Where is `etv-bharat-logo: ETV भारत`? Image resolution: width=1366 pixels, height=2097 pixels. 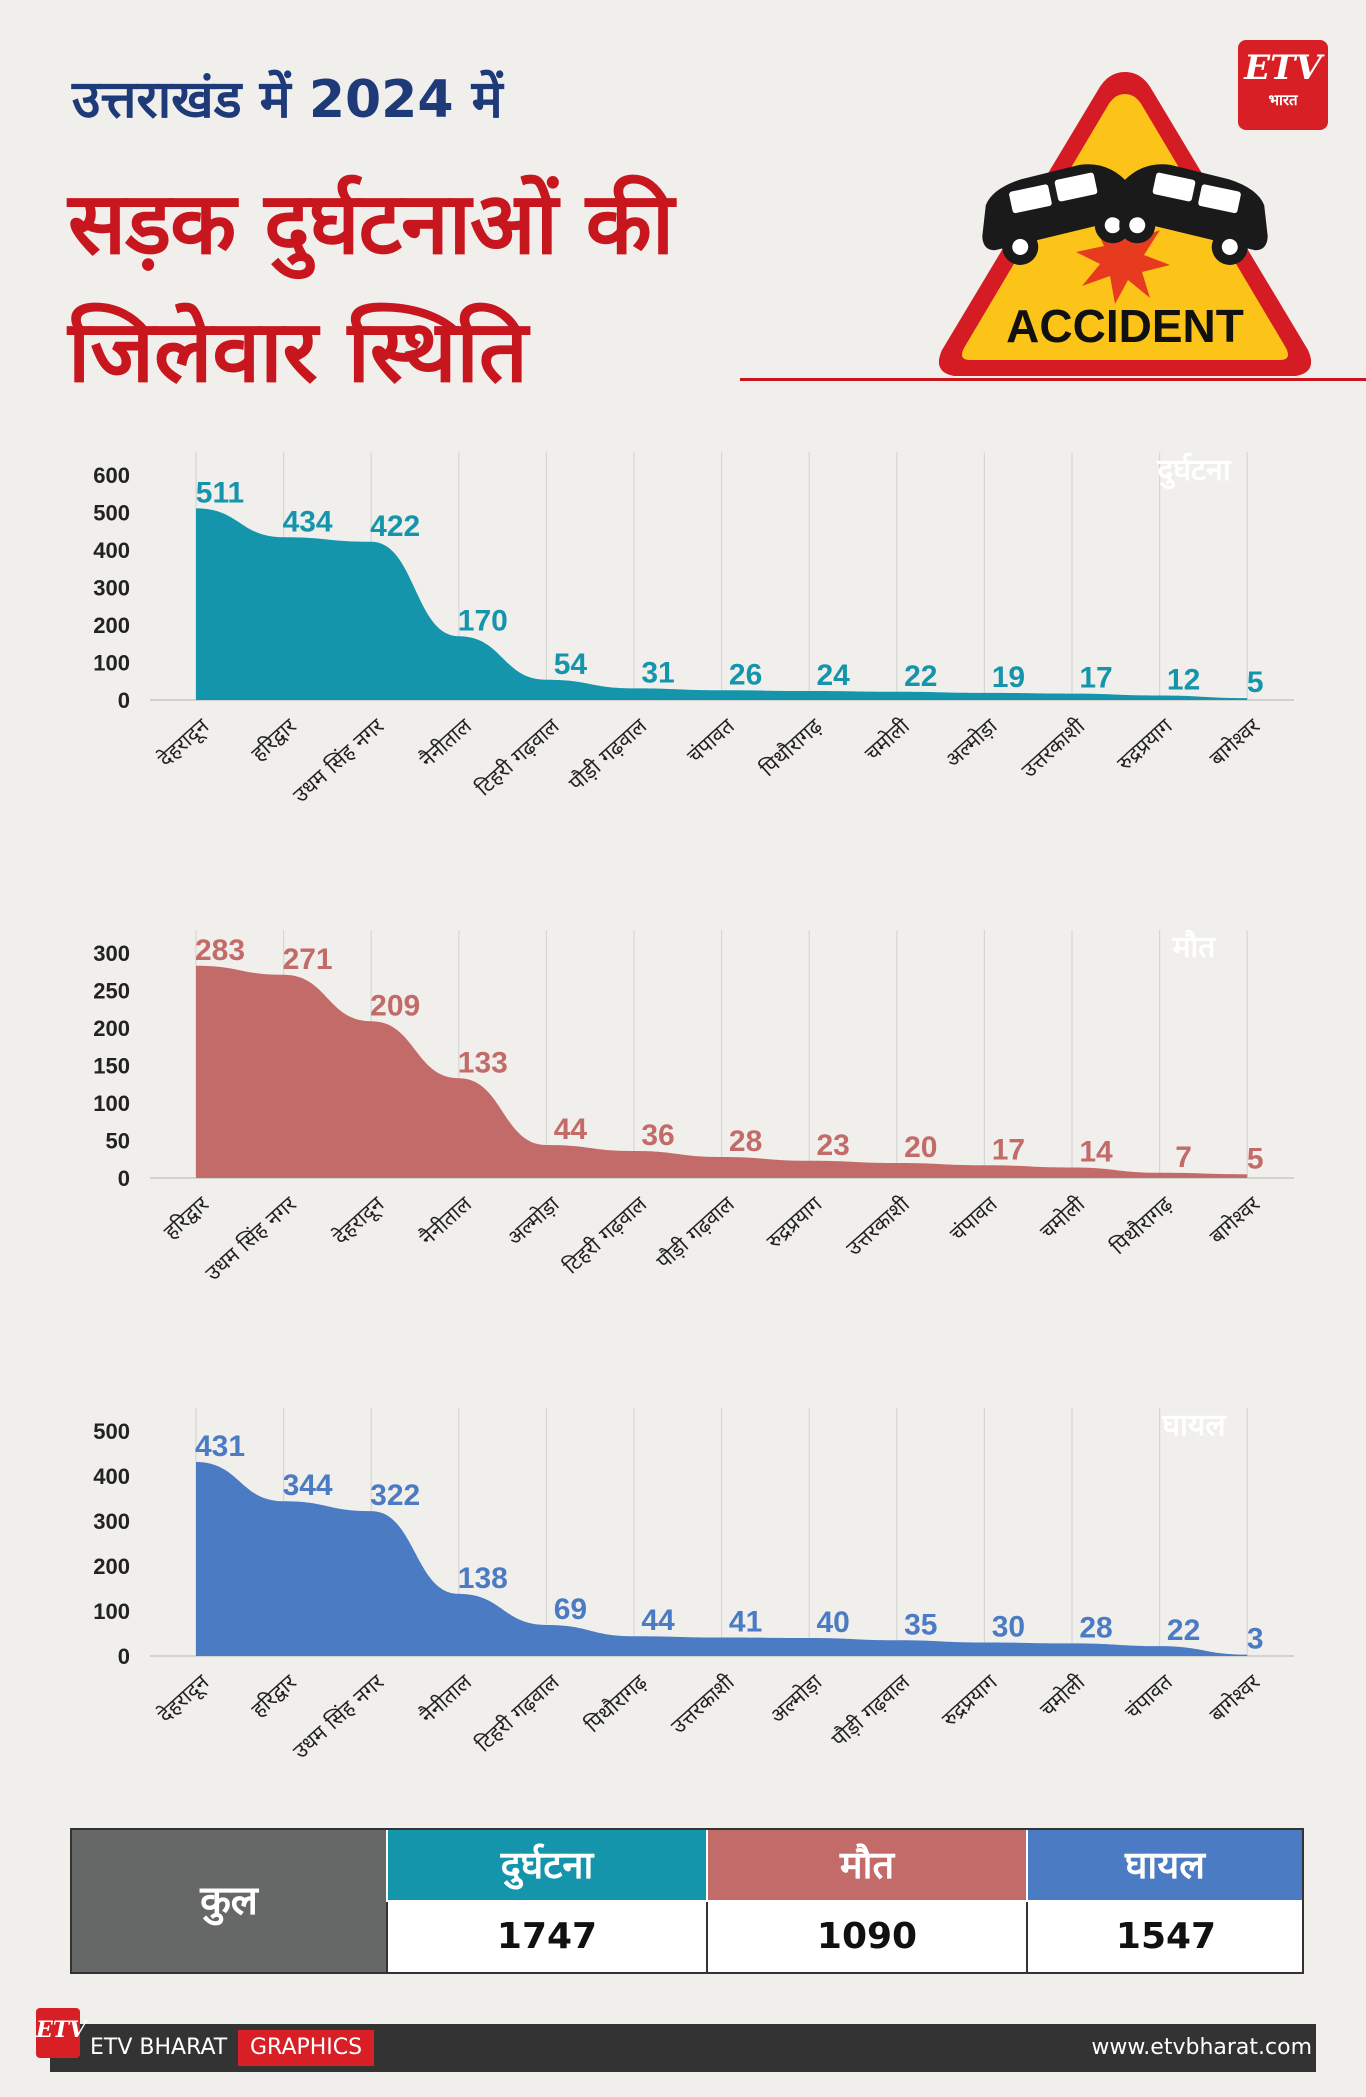 etv-bharat-logo: ETV भारत is located at coordinates (1283, 85).